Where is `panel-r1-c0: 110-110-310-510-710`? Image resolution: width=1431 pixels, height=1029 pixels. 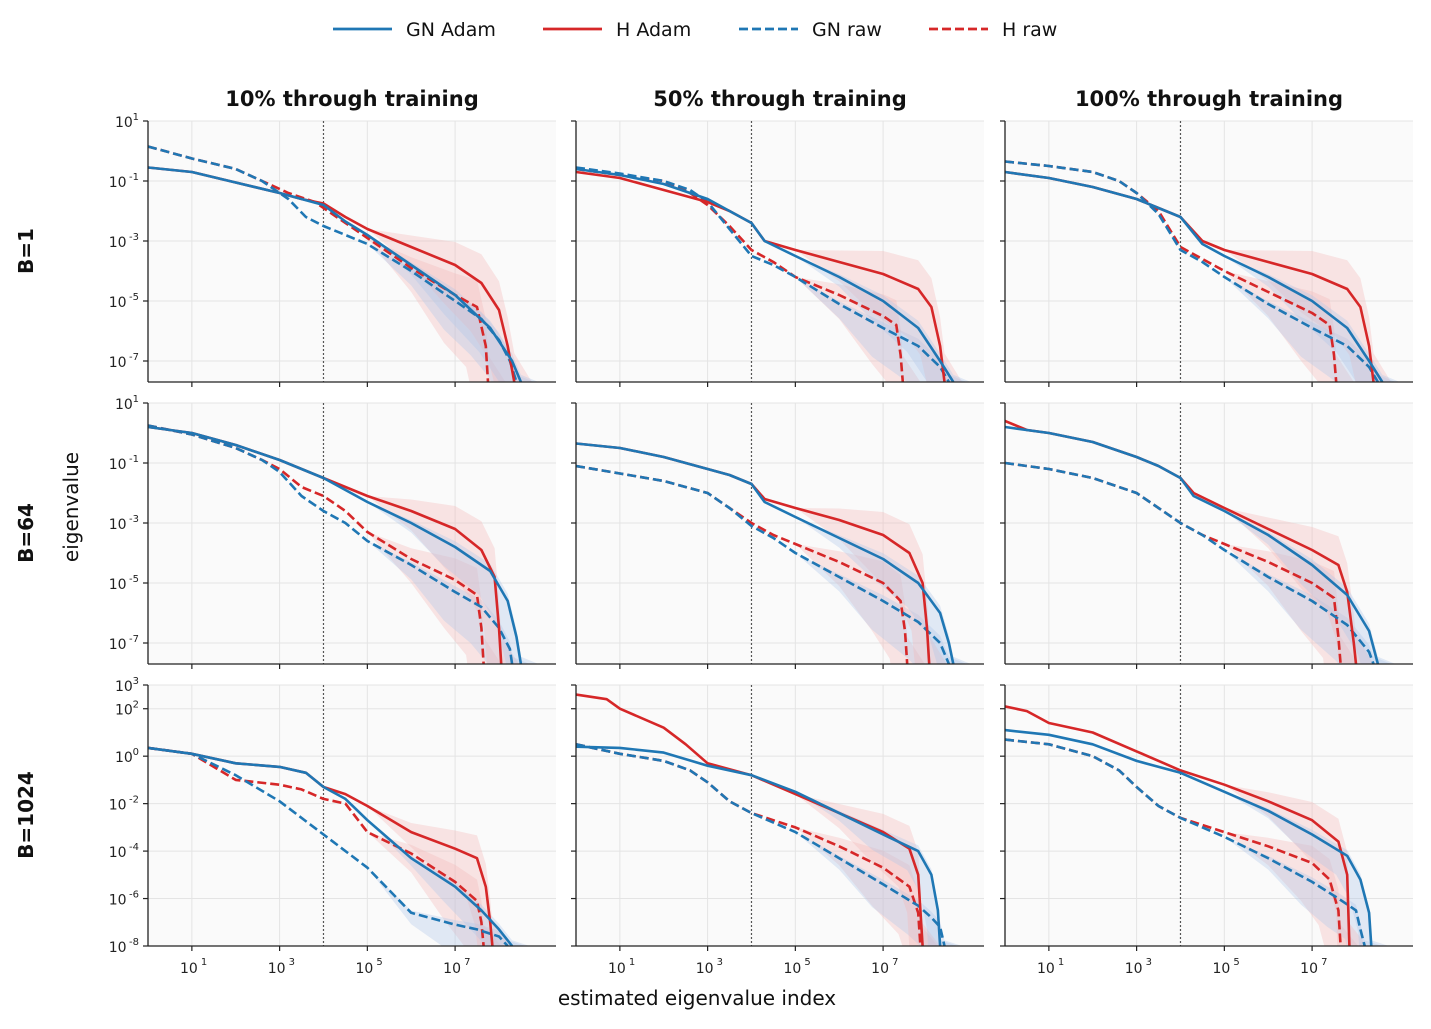
panel-r1-c0: 110-110-310-510-710 is located at coordinates (332, 531).